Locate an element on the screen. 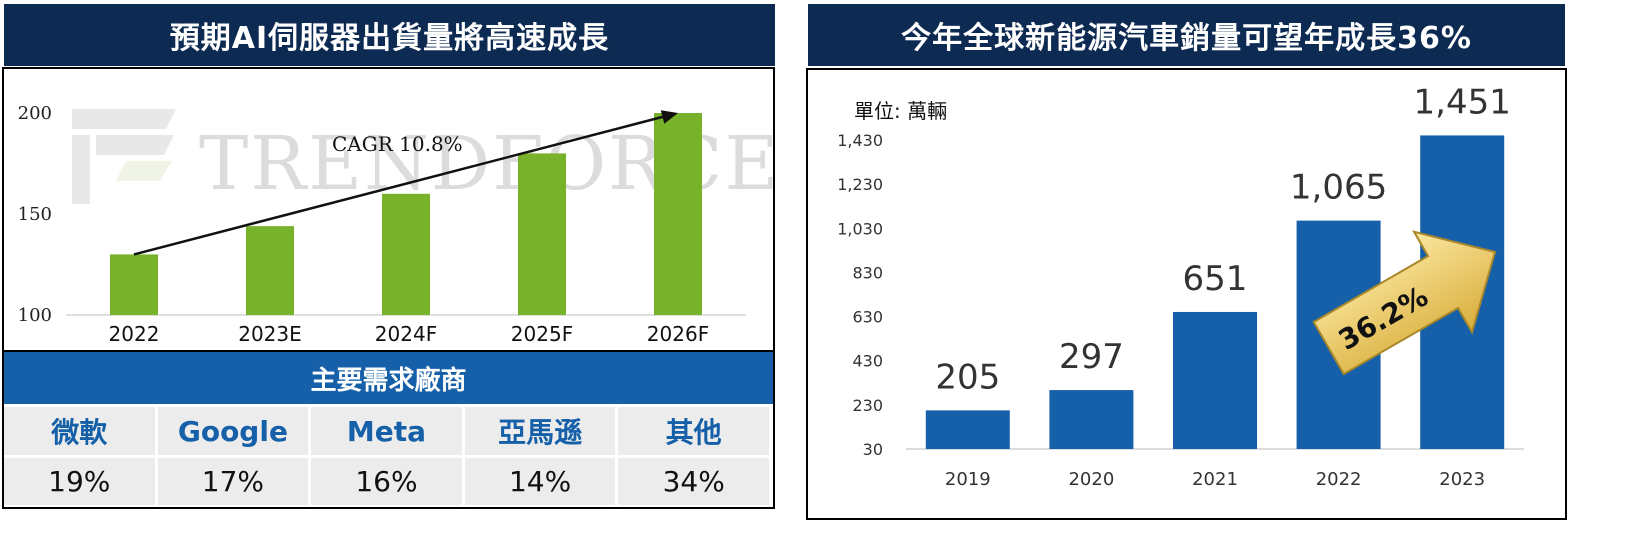 The height and width of the screenshot is (544, 1637). x-tick-label: 2023 is located at coordinates (1462, 479).